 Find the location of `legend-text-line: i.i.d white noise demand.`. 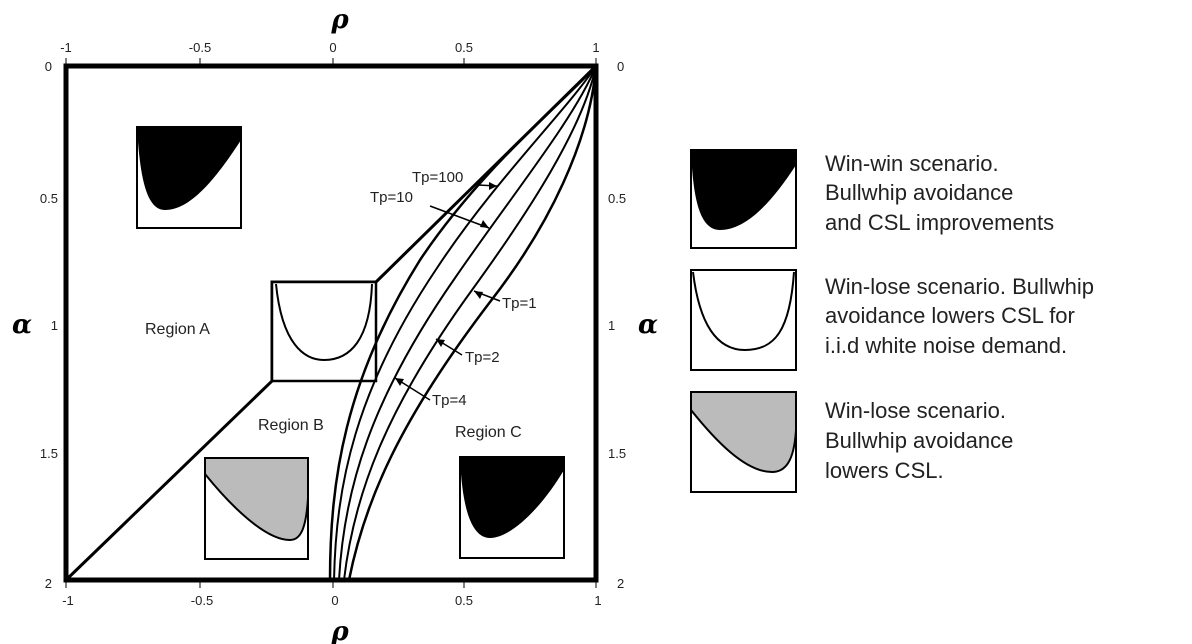

legend-text-line: i.i.d white noise demand. is located at coordinates (946, 345).